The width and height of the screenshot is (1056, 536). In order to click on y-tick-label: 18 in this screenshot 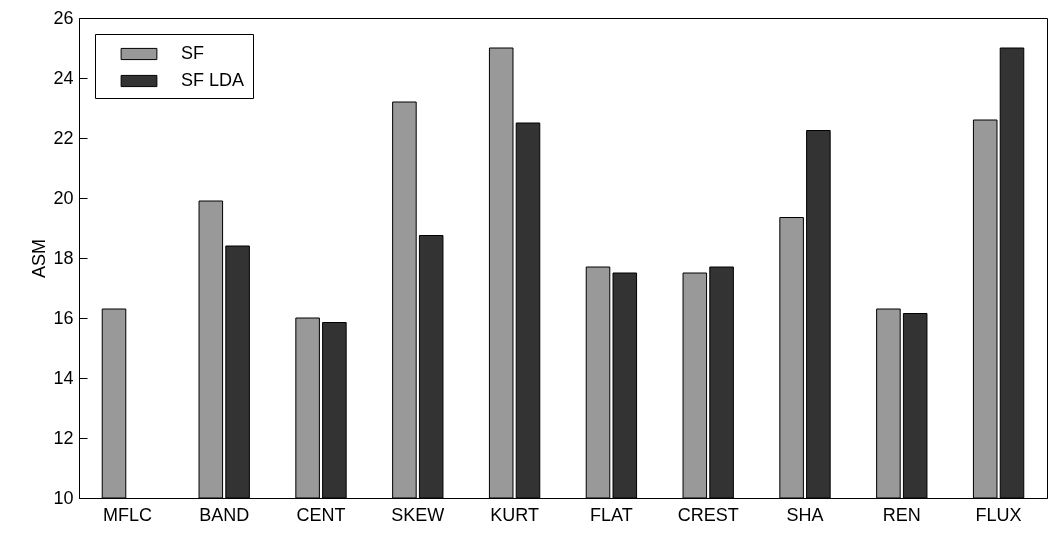, I will do `click(63, 257)`.